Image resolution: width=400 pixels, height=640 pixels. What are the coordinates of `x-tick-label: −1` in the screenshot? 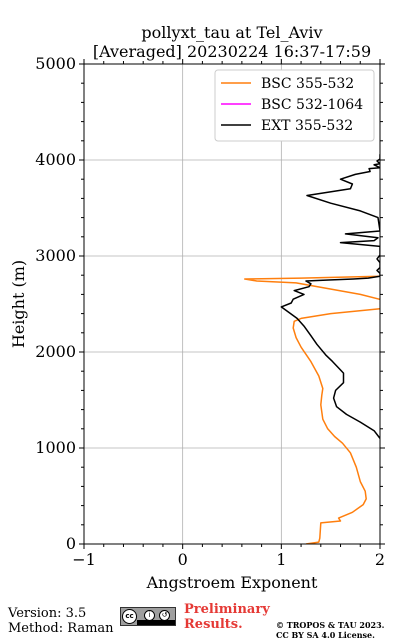 It's located at (84, 559).